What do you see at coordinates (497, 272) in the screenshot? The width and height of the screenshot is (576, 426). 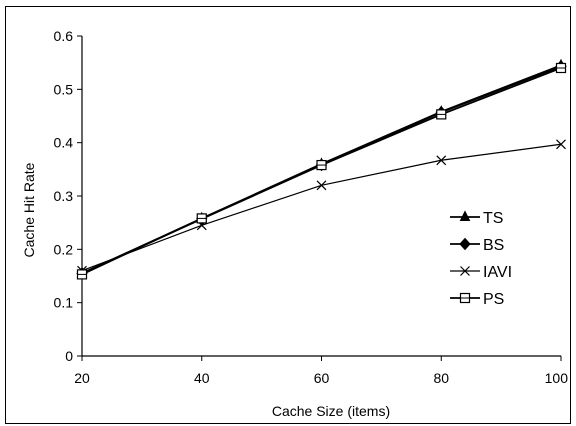 I see `legend-label-iavi: IAVI` at bounding box center [497, 272].